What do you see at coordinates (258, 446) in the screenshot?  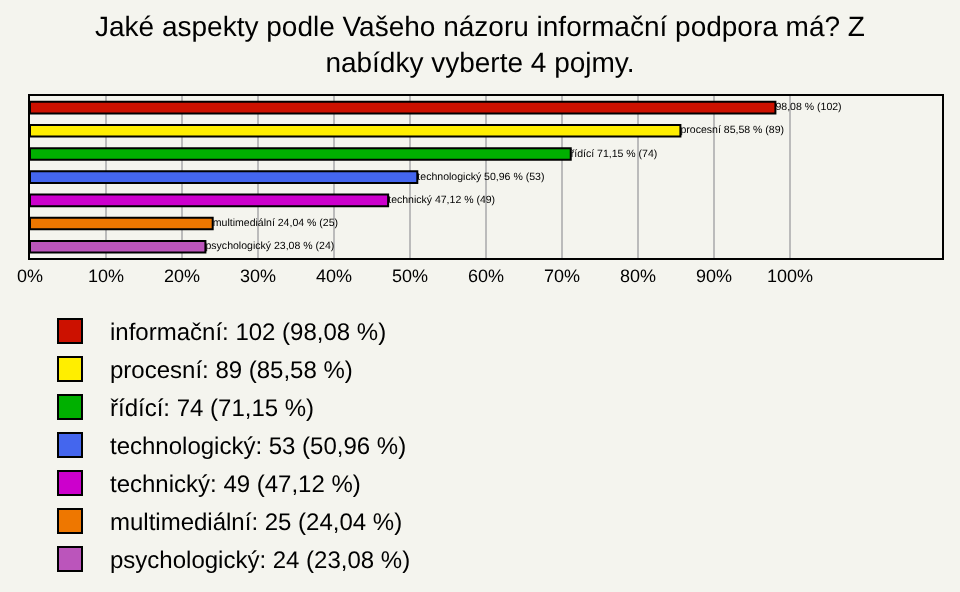 I see `legend-label: technologický: 53 (50,96 %)` at bounding box center [258, 446].